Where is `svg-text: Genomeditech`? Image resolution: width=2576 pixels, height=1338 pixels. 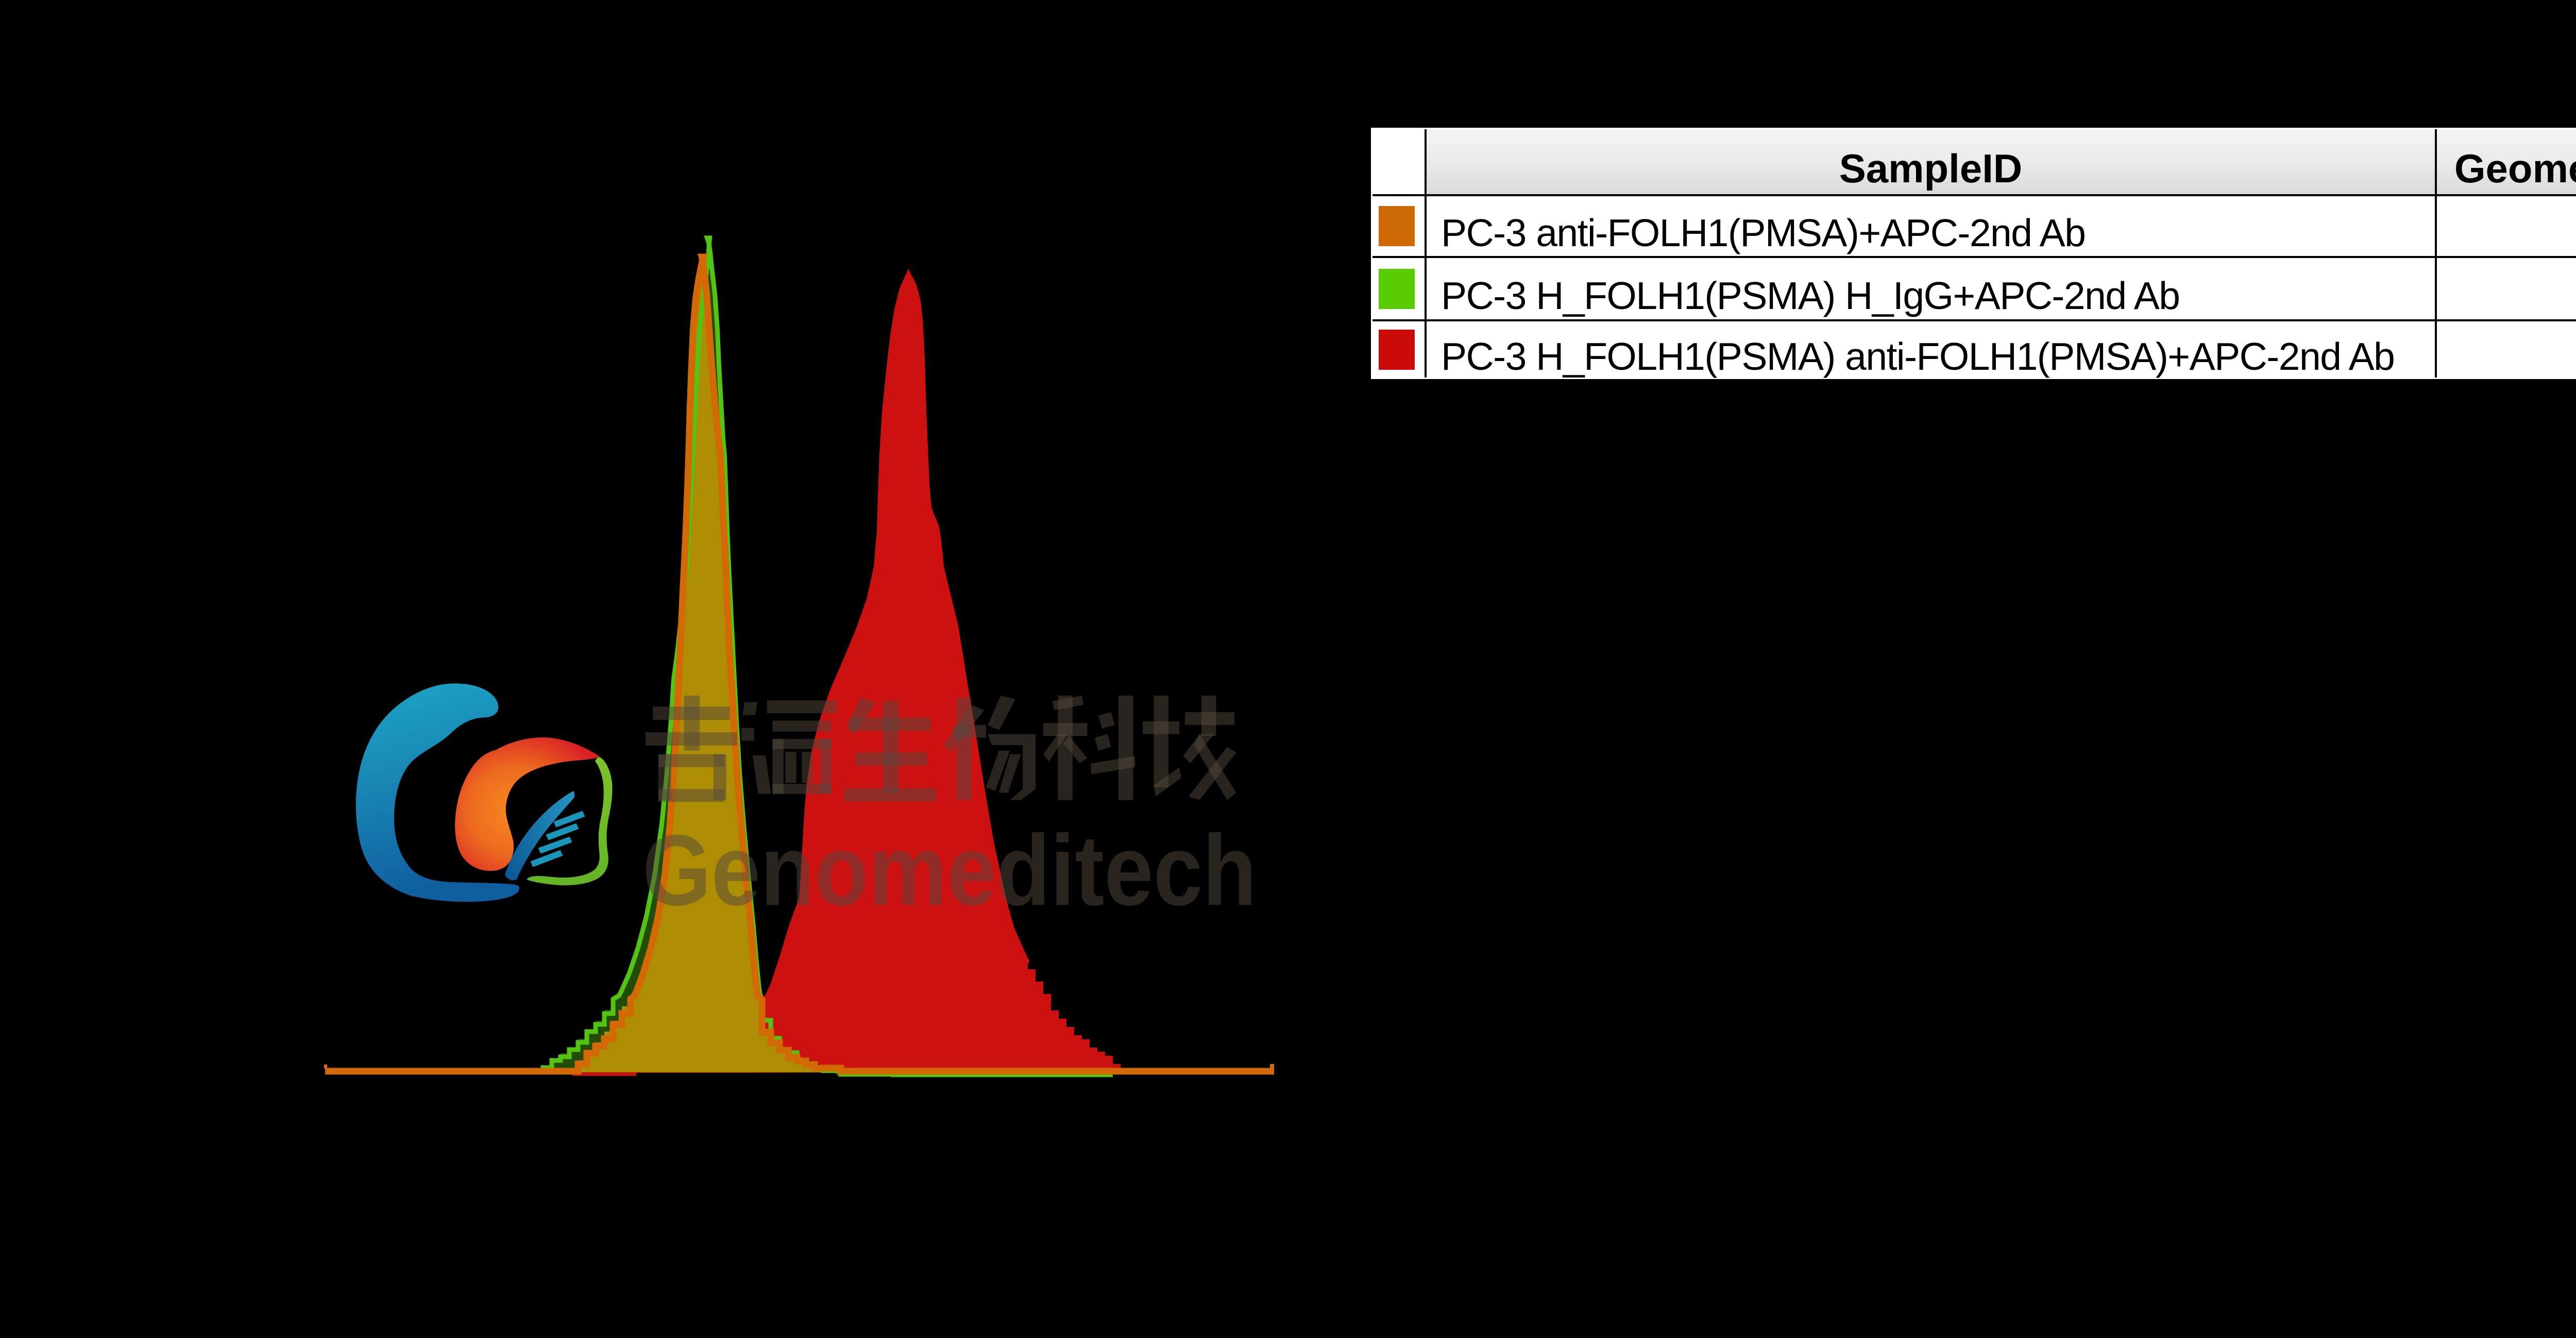
svg-text: Genomeditech is located at coordinates (949, 870).